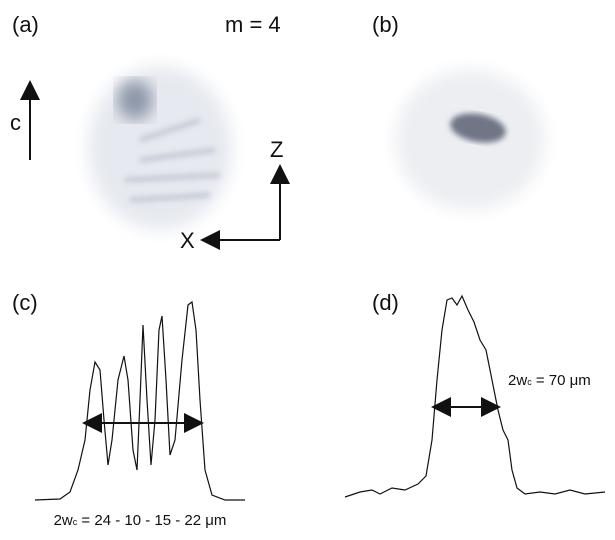 This screenshot has height=540, width=615. Describe the element at coordinates (160, 148) in the screenshot. I see `beam-image-a` at that location.